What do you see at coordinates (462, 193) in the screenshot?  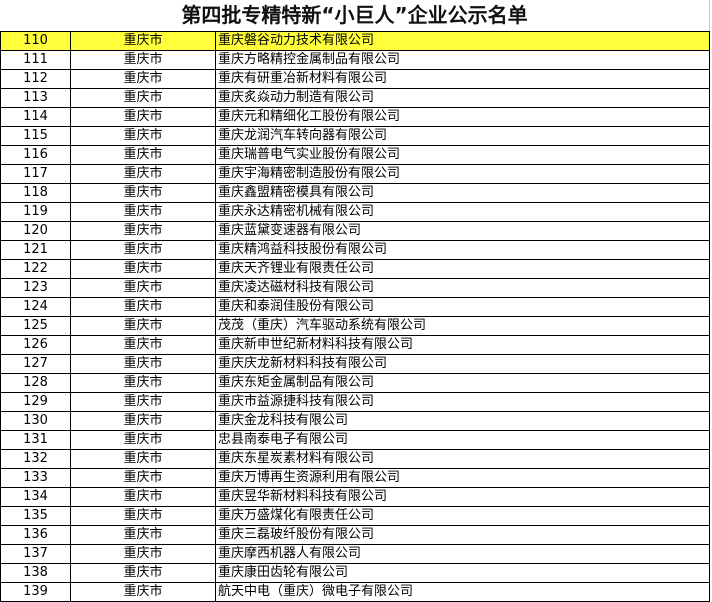 I see `company-name-cell: 重庆鑫盟精密模具有限公司` at bounding box center [462, 193].